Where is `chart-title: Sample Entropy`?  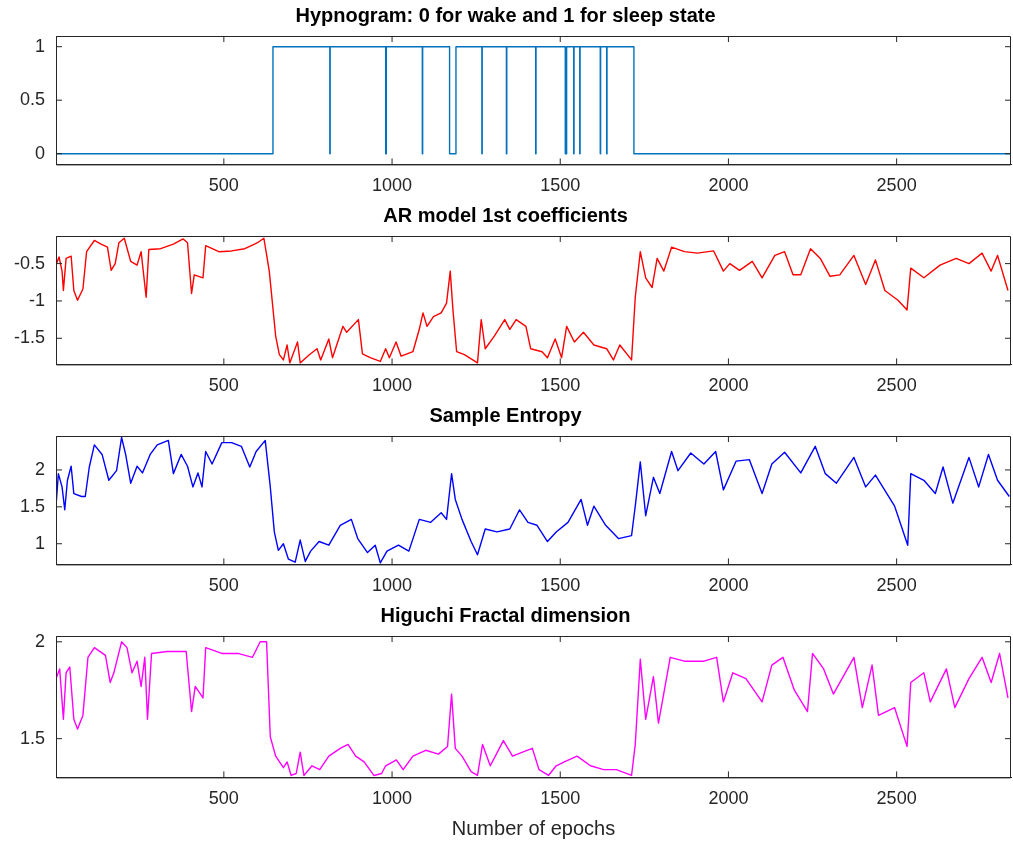
chart-title: Sample Entropy is located at coordinates (506, 414).